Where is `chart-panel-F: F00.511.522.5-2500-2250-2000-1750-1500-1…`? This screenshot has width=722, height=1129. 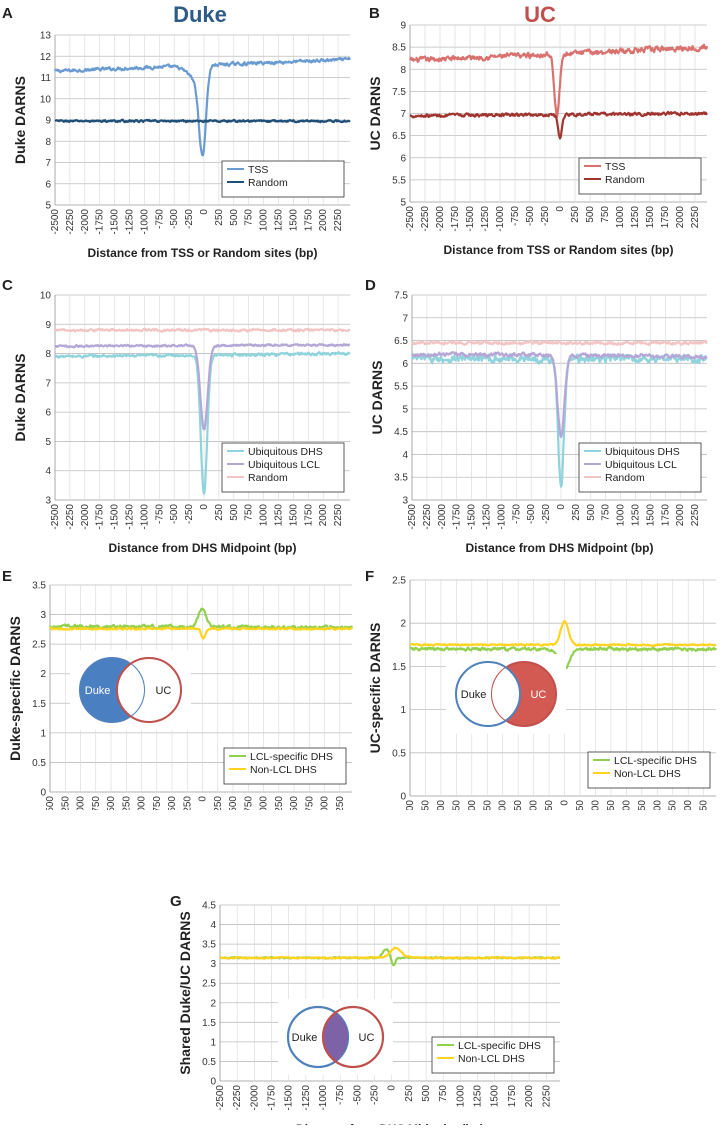
chart-panel-F: F00.511.522.5-2500-2250-2000-1750-1500-1… is located at coordinates (541, 689).